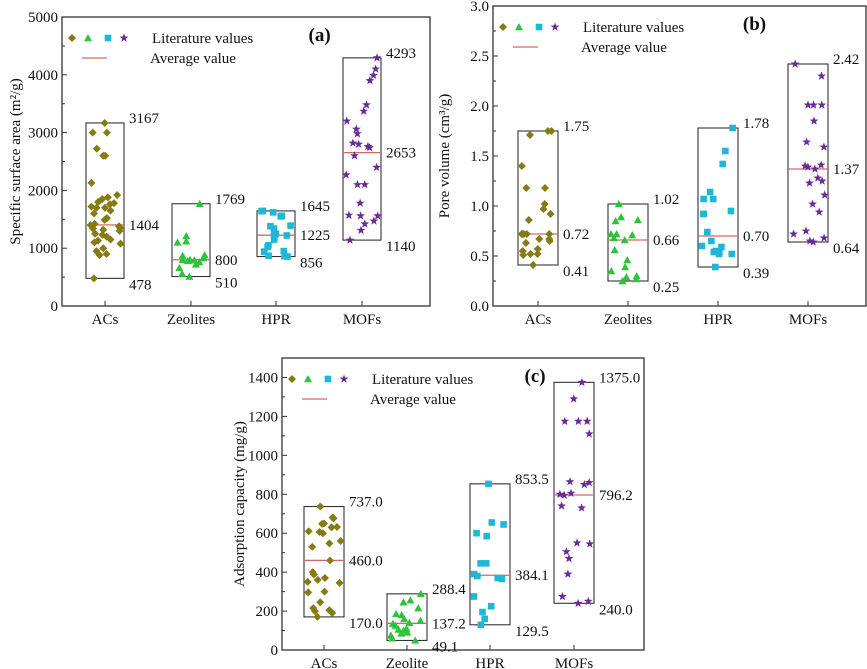 This screenshot has height=669, width=867. What do you see at coordinates (267, 612) in the screenshot?
I see `y-tick-label: 200` at bounding box center [267, 612].